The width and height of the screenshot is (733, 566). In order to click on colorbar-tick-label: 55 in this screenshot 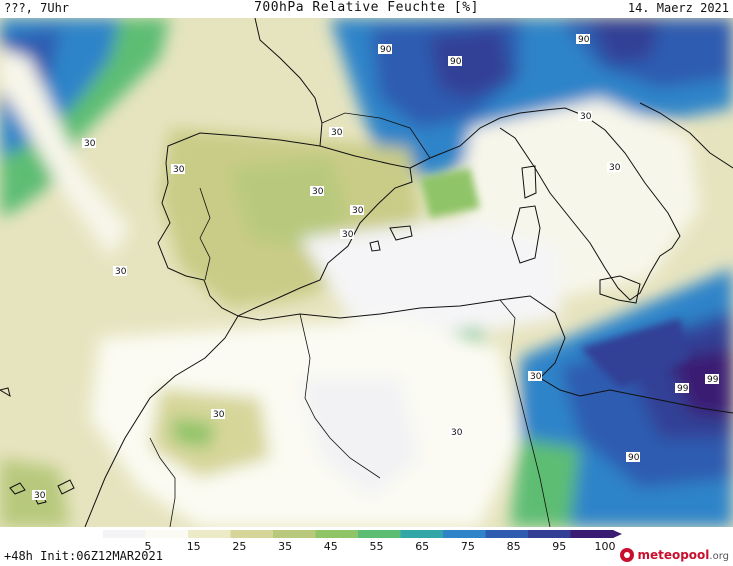, I will do `click(376, 546)`.